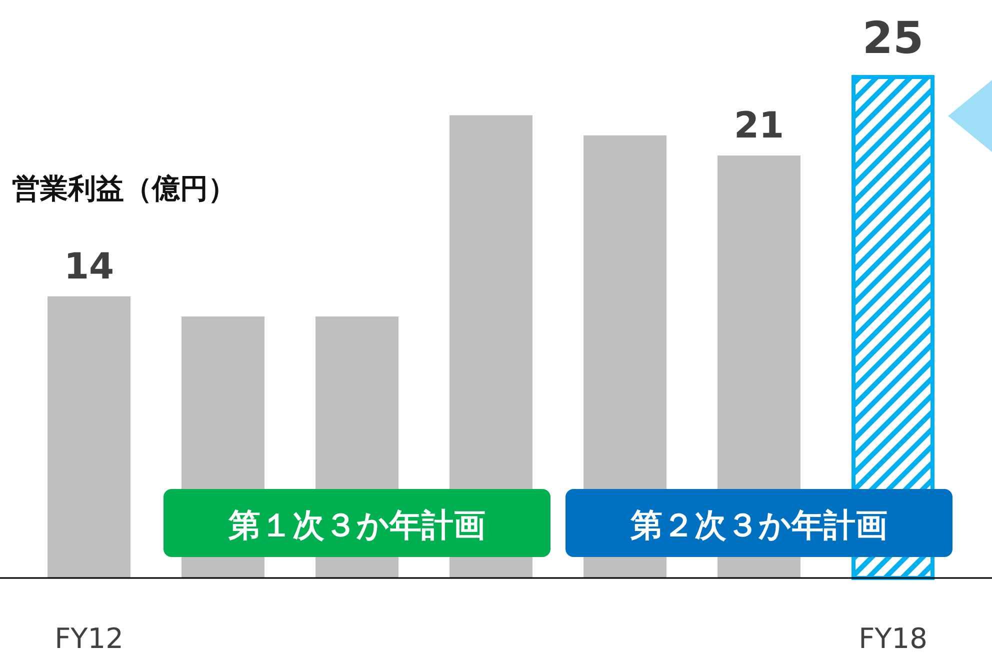 The width and height of the screenshot is (992, 655). Describe the element at coordinates (357, 525) in the screenshot. I see `annotation: 第１次３か年計画` at that location.